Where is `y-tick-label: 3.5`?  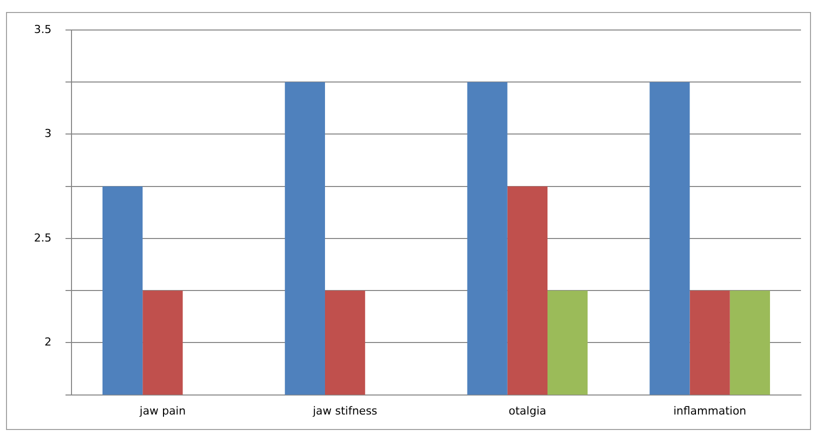
y-tick-label: 3.5 is located at coordinates (43, 29).